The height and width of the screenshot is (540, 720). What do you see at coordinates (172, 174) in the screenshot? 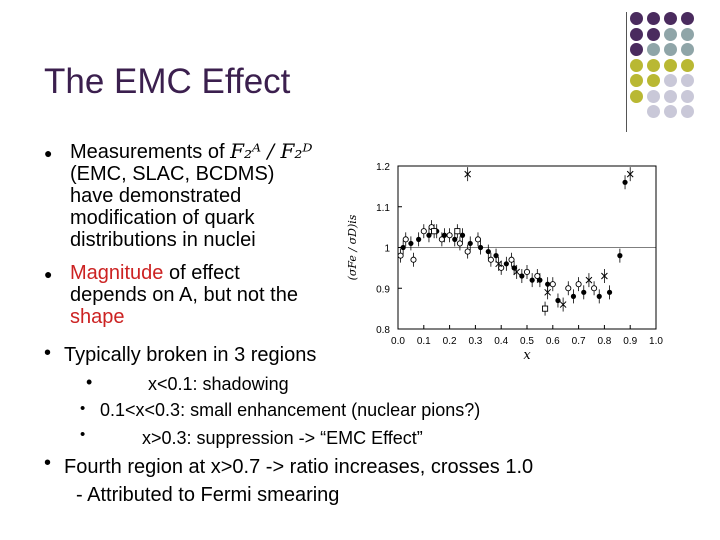
I see `bullet-1-line2: (EMC, SLAC, BCDMS)` at bounding box center [172, 174].